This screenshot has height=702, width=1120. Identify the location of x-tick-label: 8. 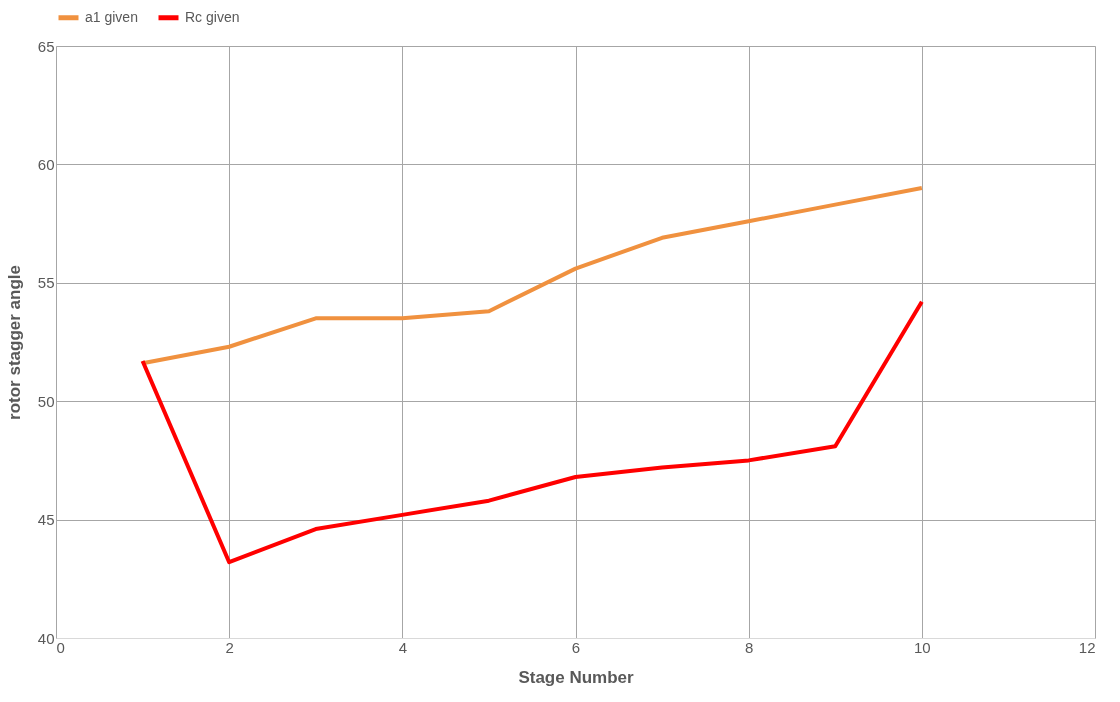
(749, 647).